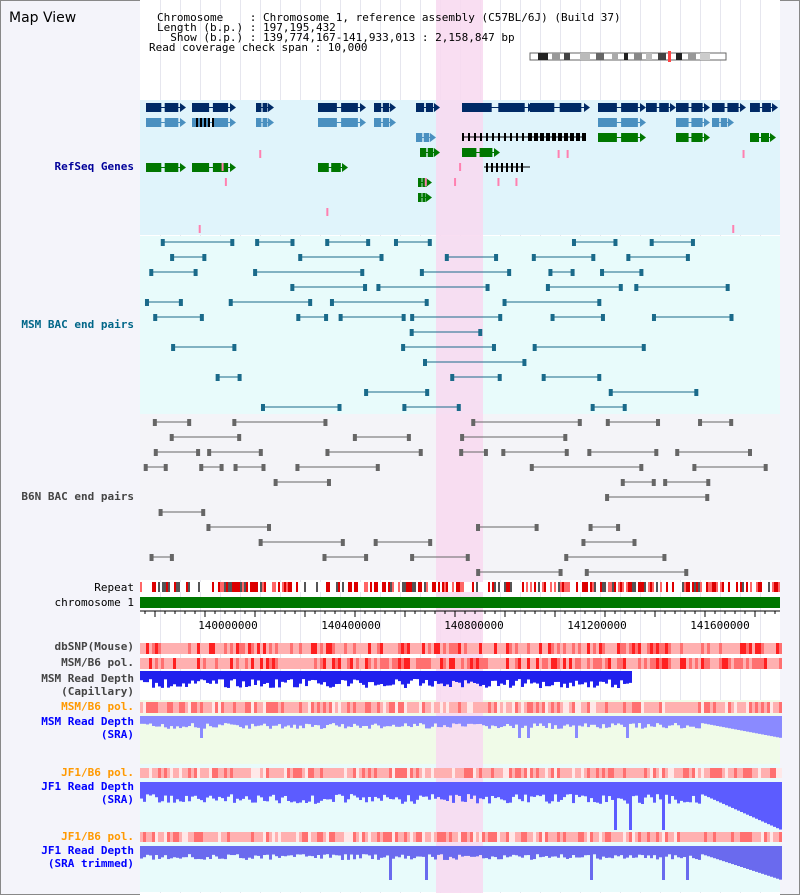  What do you see at coordinates (420, 107) in the screenshot?
I see `refseq-gene-exon` at bounding box center [420, 107].